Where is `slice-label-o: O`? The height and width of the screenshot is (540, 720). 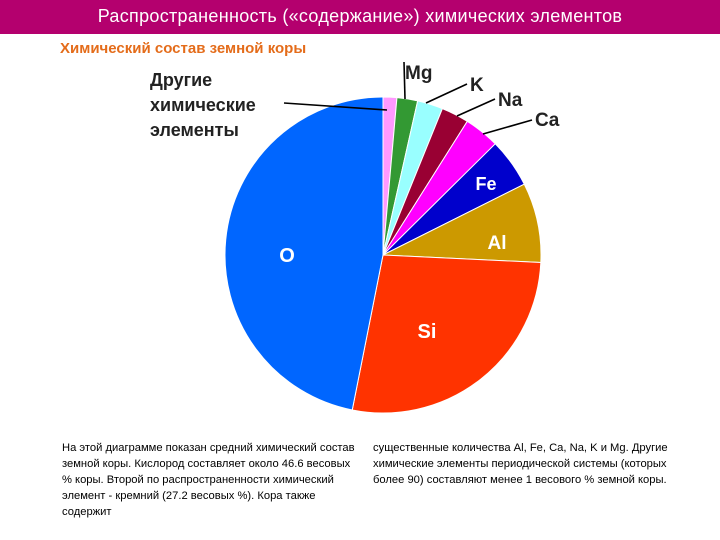 slice-label-o: O is located at coordinates (287, 256).